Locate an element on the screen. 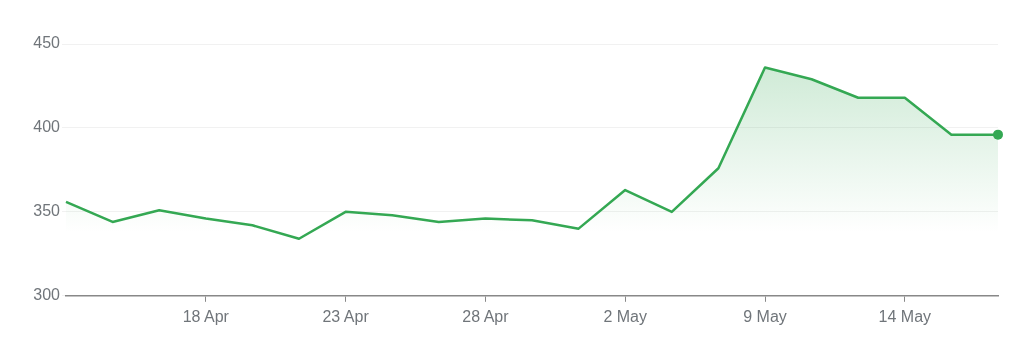 This screenshot has width=1024, height=337. y-tick-label: 450 is located at coordinates (47, 43).